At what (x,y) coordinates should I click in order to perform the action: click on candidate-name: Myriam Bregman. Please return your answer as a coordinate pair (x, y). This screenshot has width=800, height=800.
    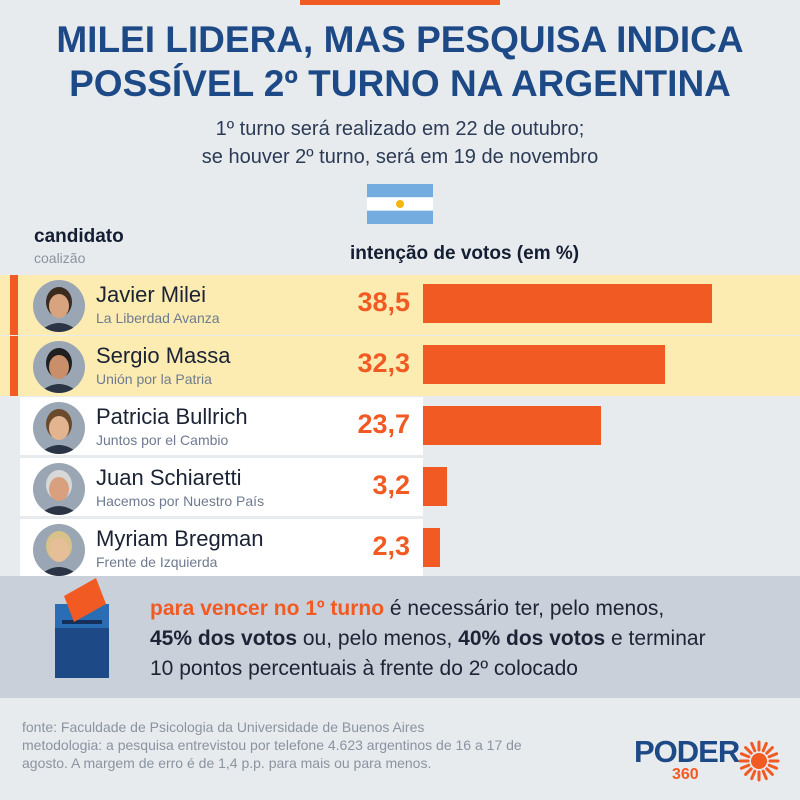
    Looking at the image, I should click on (180, 538).